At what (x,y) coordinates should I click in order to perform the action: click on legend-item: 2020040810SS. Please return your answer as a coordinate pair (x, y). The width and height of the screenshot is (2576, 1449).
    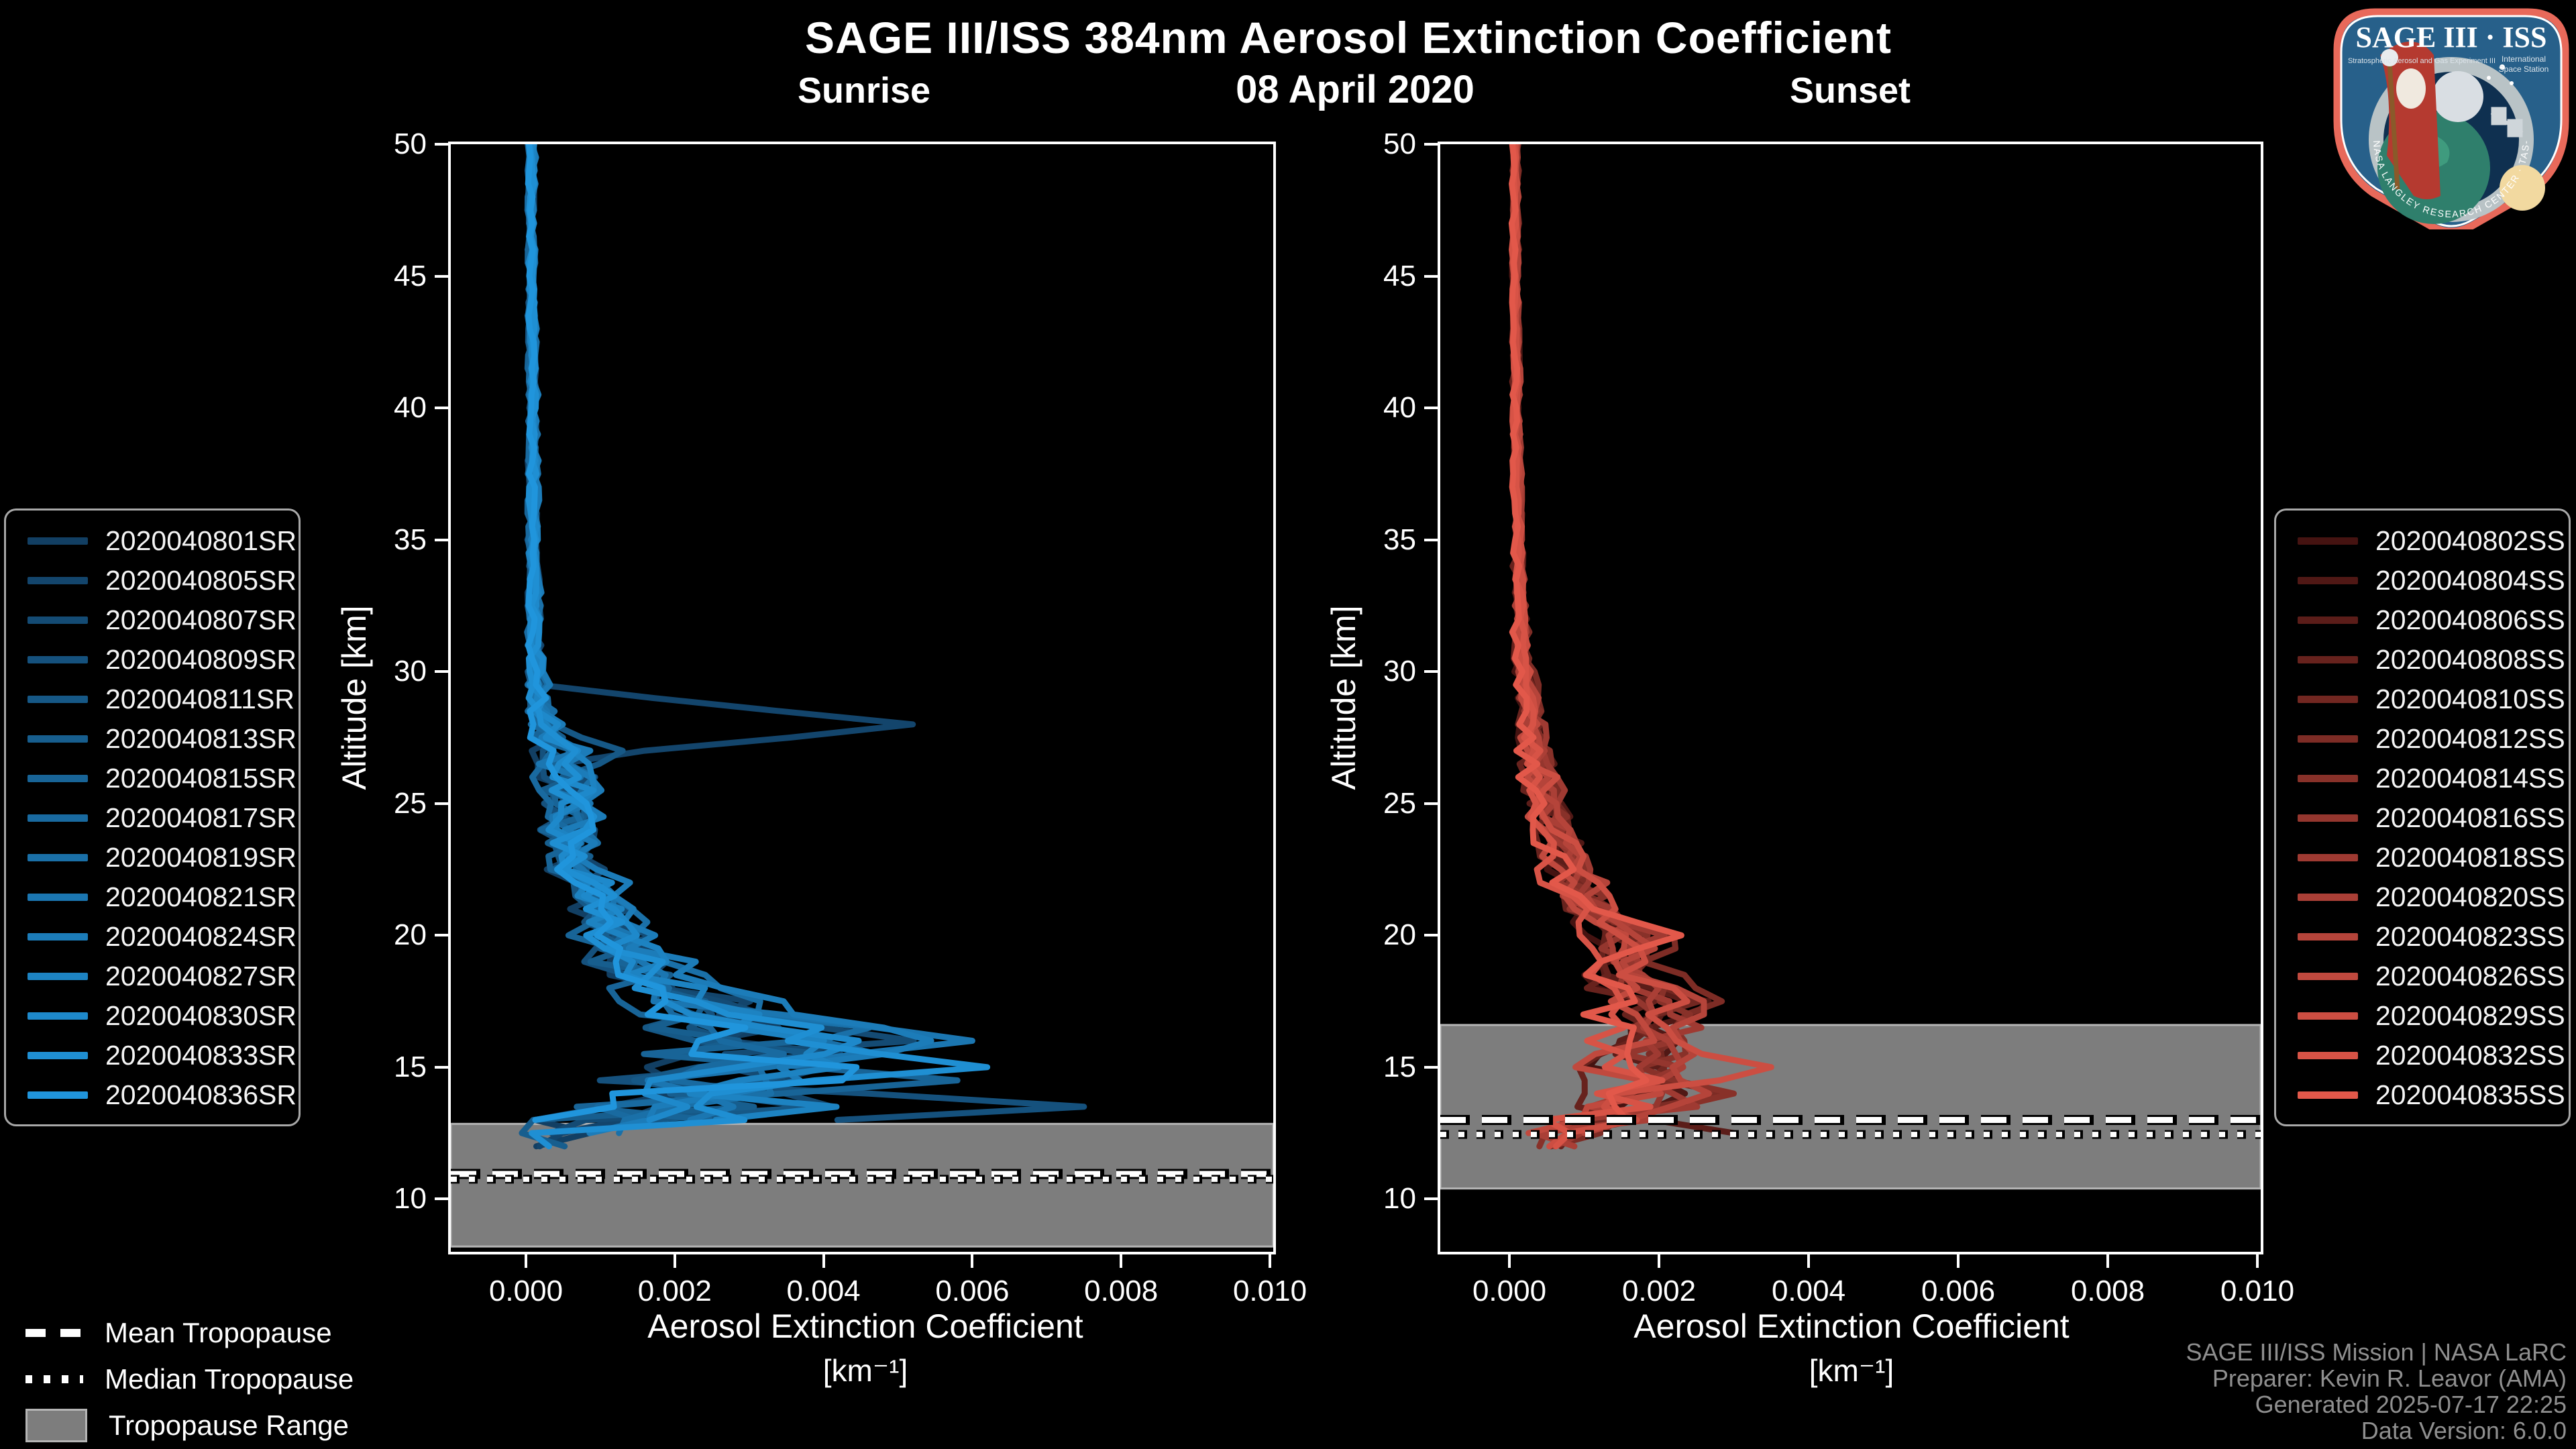
    Looking at the image, I should click on (2422, 699).